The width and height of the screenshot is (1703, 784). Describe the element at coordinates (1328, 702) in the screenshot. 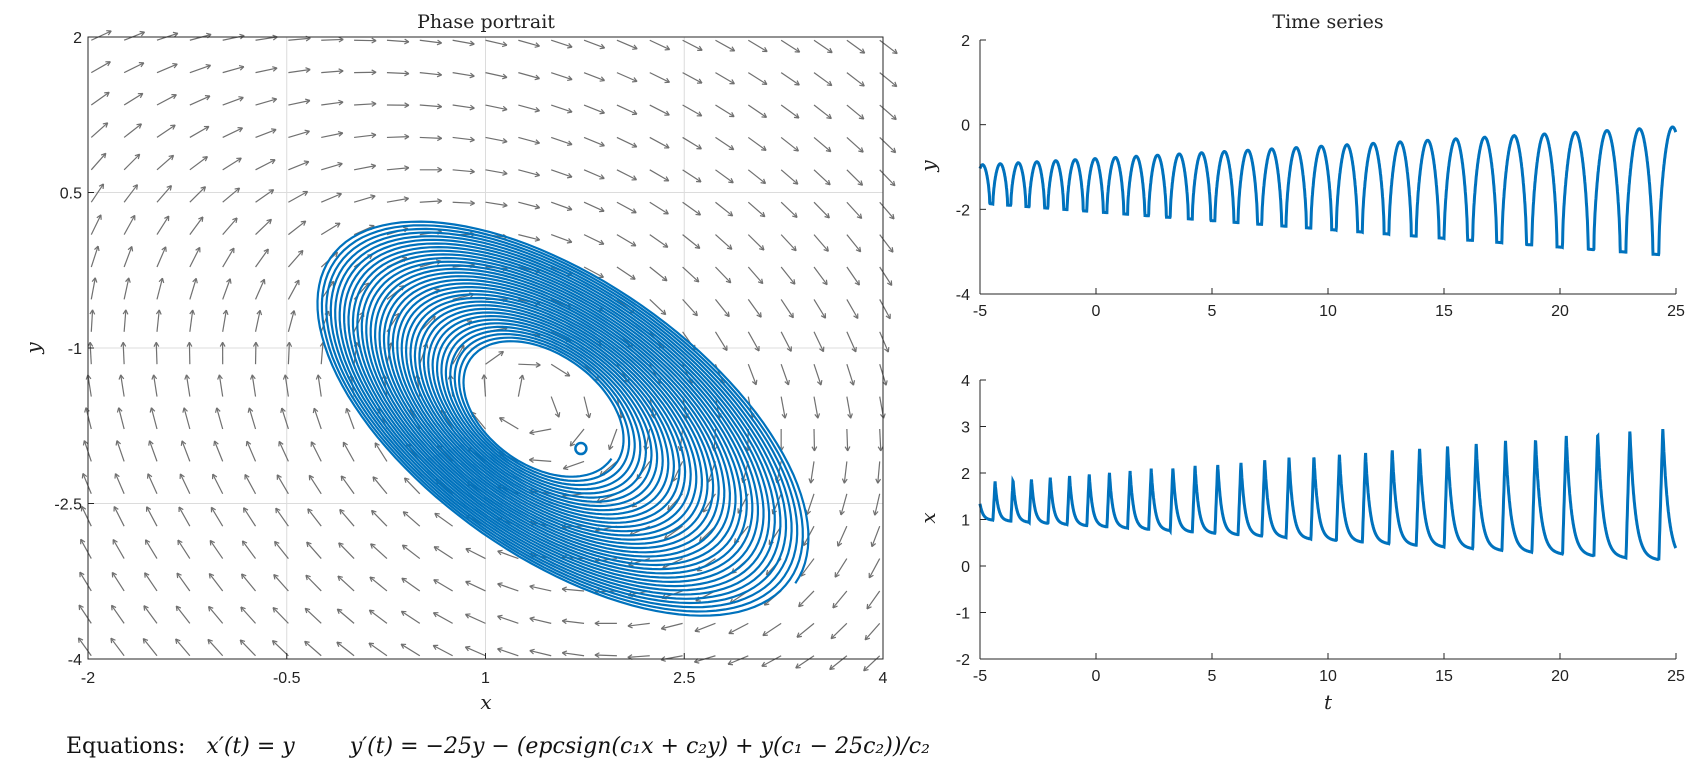

I see `time-series-x-xlabel: t` at that location.